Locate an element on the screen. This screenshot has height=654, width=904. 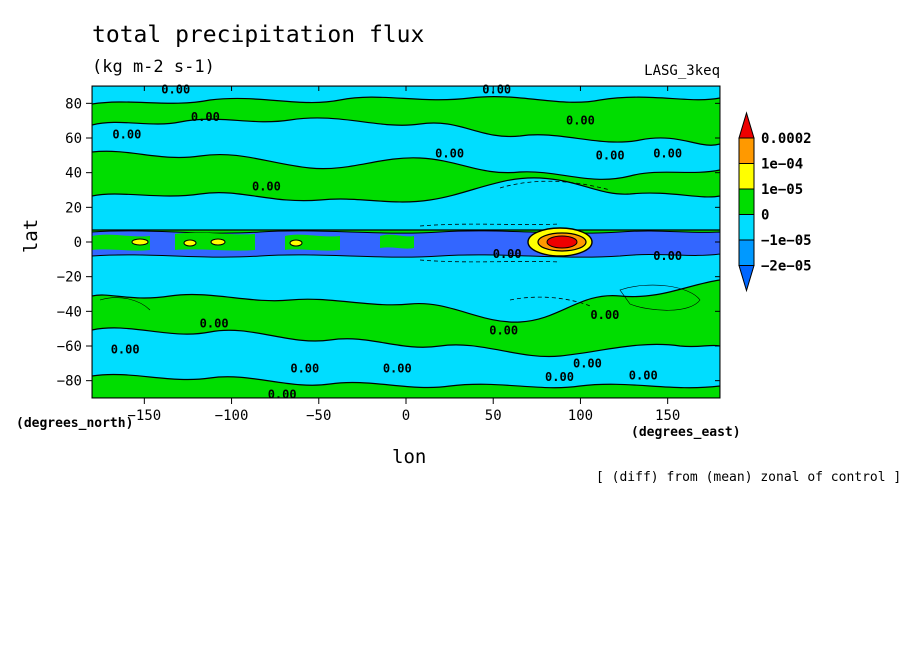
dashed-contours is located at coordinates (515, 243).